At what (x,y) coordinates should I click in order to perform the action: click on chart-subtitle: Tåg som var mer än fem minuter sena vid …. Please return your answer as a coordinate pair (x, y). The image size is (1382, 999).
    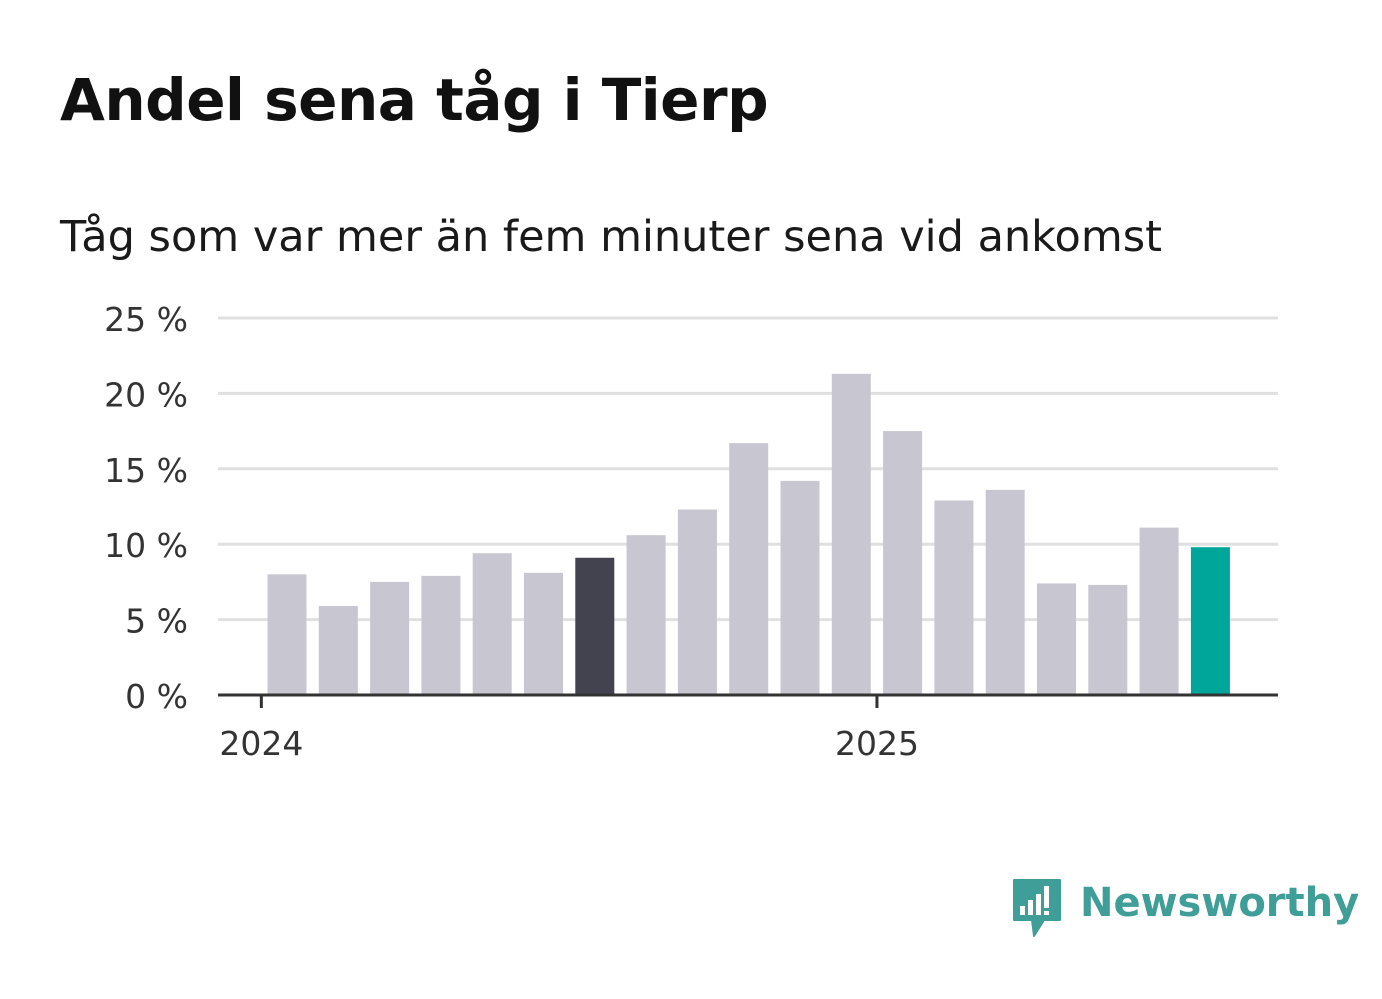
    Looking at the image, I should click on (611, 237).